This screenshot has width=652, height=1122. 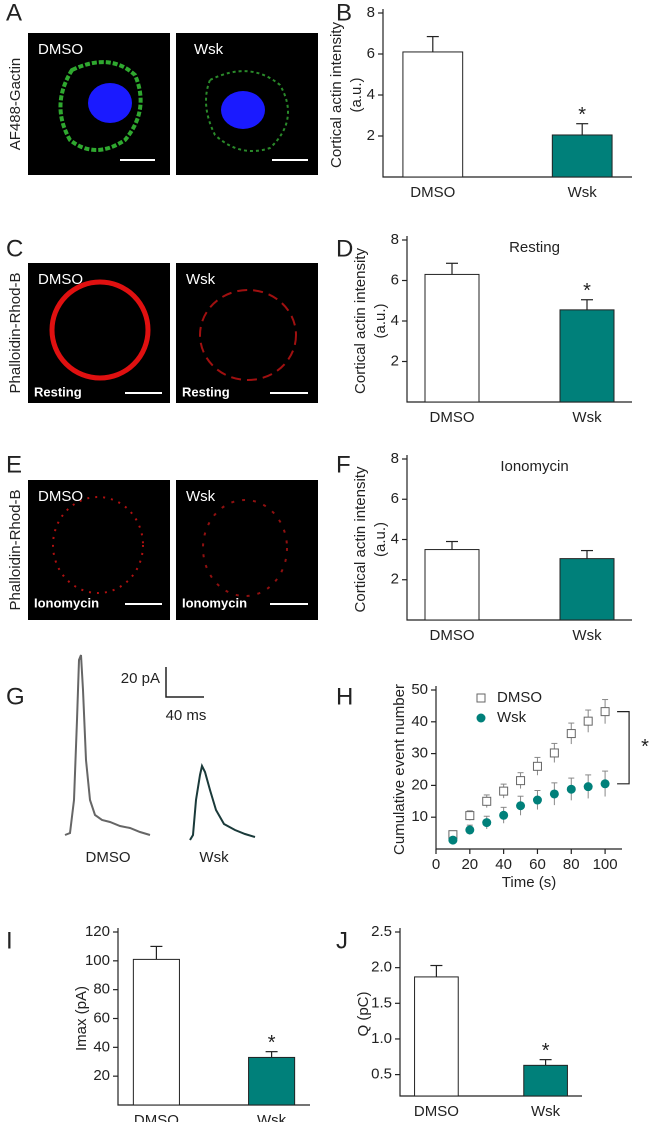 I want to click on x-tick-label: 60, so click(x=537, y=864).